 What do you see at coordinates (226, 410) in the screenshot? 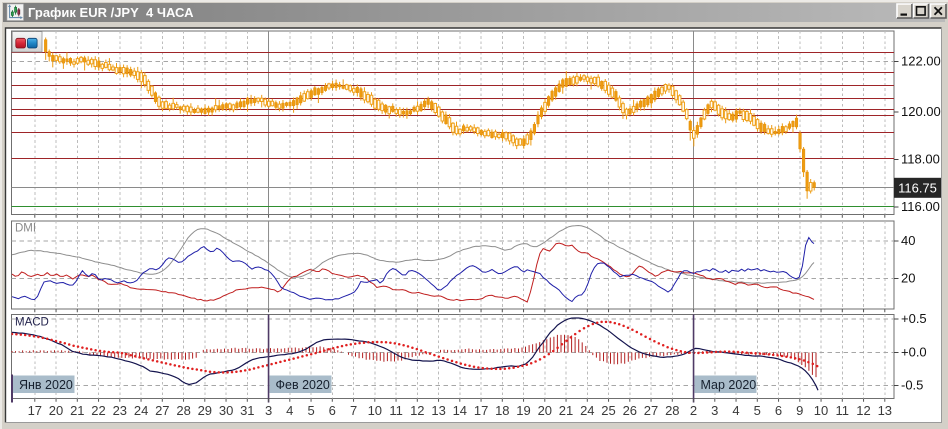
I see `svg-text: 30` at bounding box center [226, 410].